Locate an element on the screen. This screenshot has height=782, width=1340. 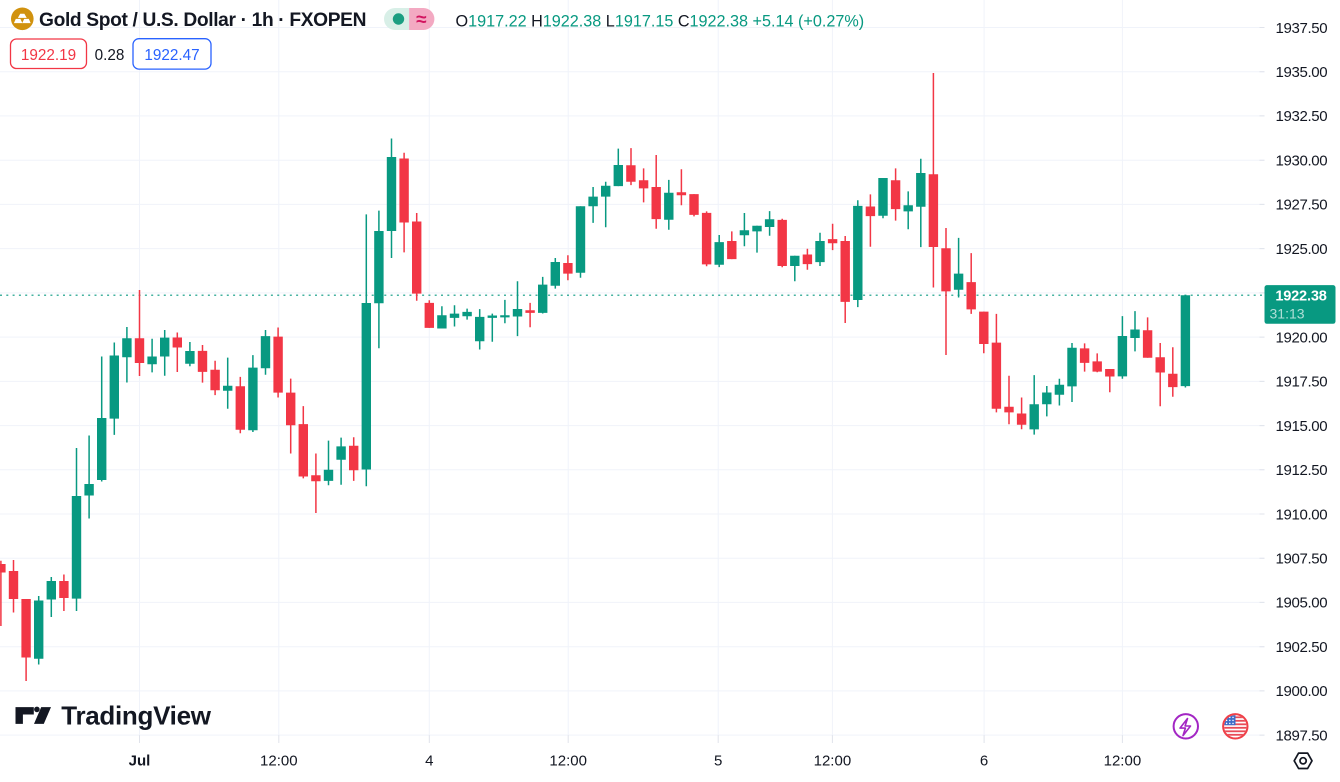
svg-text: 0.28 is located at coordinates (110, 55).